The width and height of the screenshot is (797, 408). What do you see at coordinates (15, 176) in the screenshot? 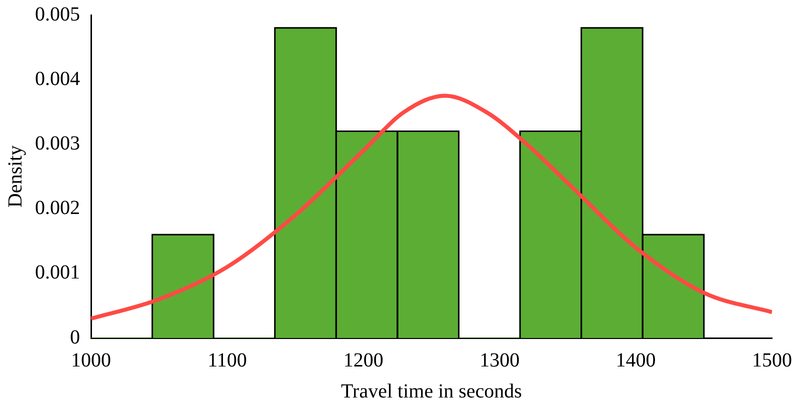
I see `y-axis-title: Density` at bounding box center [15, 176].